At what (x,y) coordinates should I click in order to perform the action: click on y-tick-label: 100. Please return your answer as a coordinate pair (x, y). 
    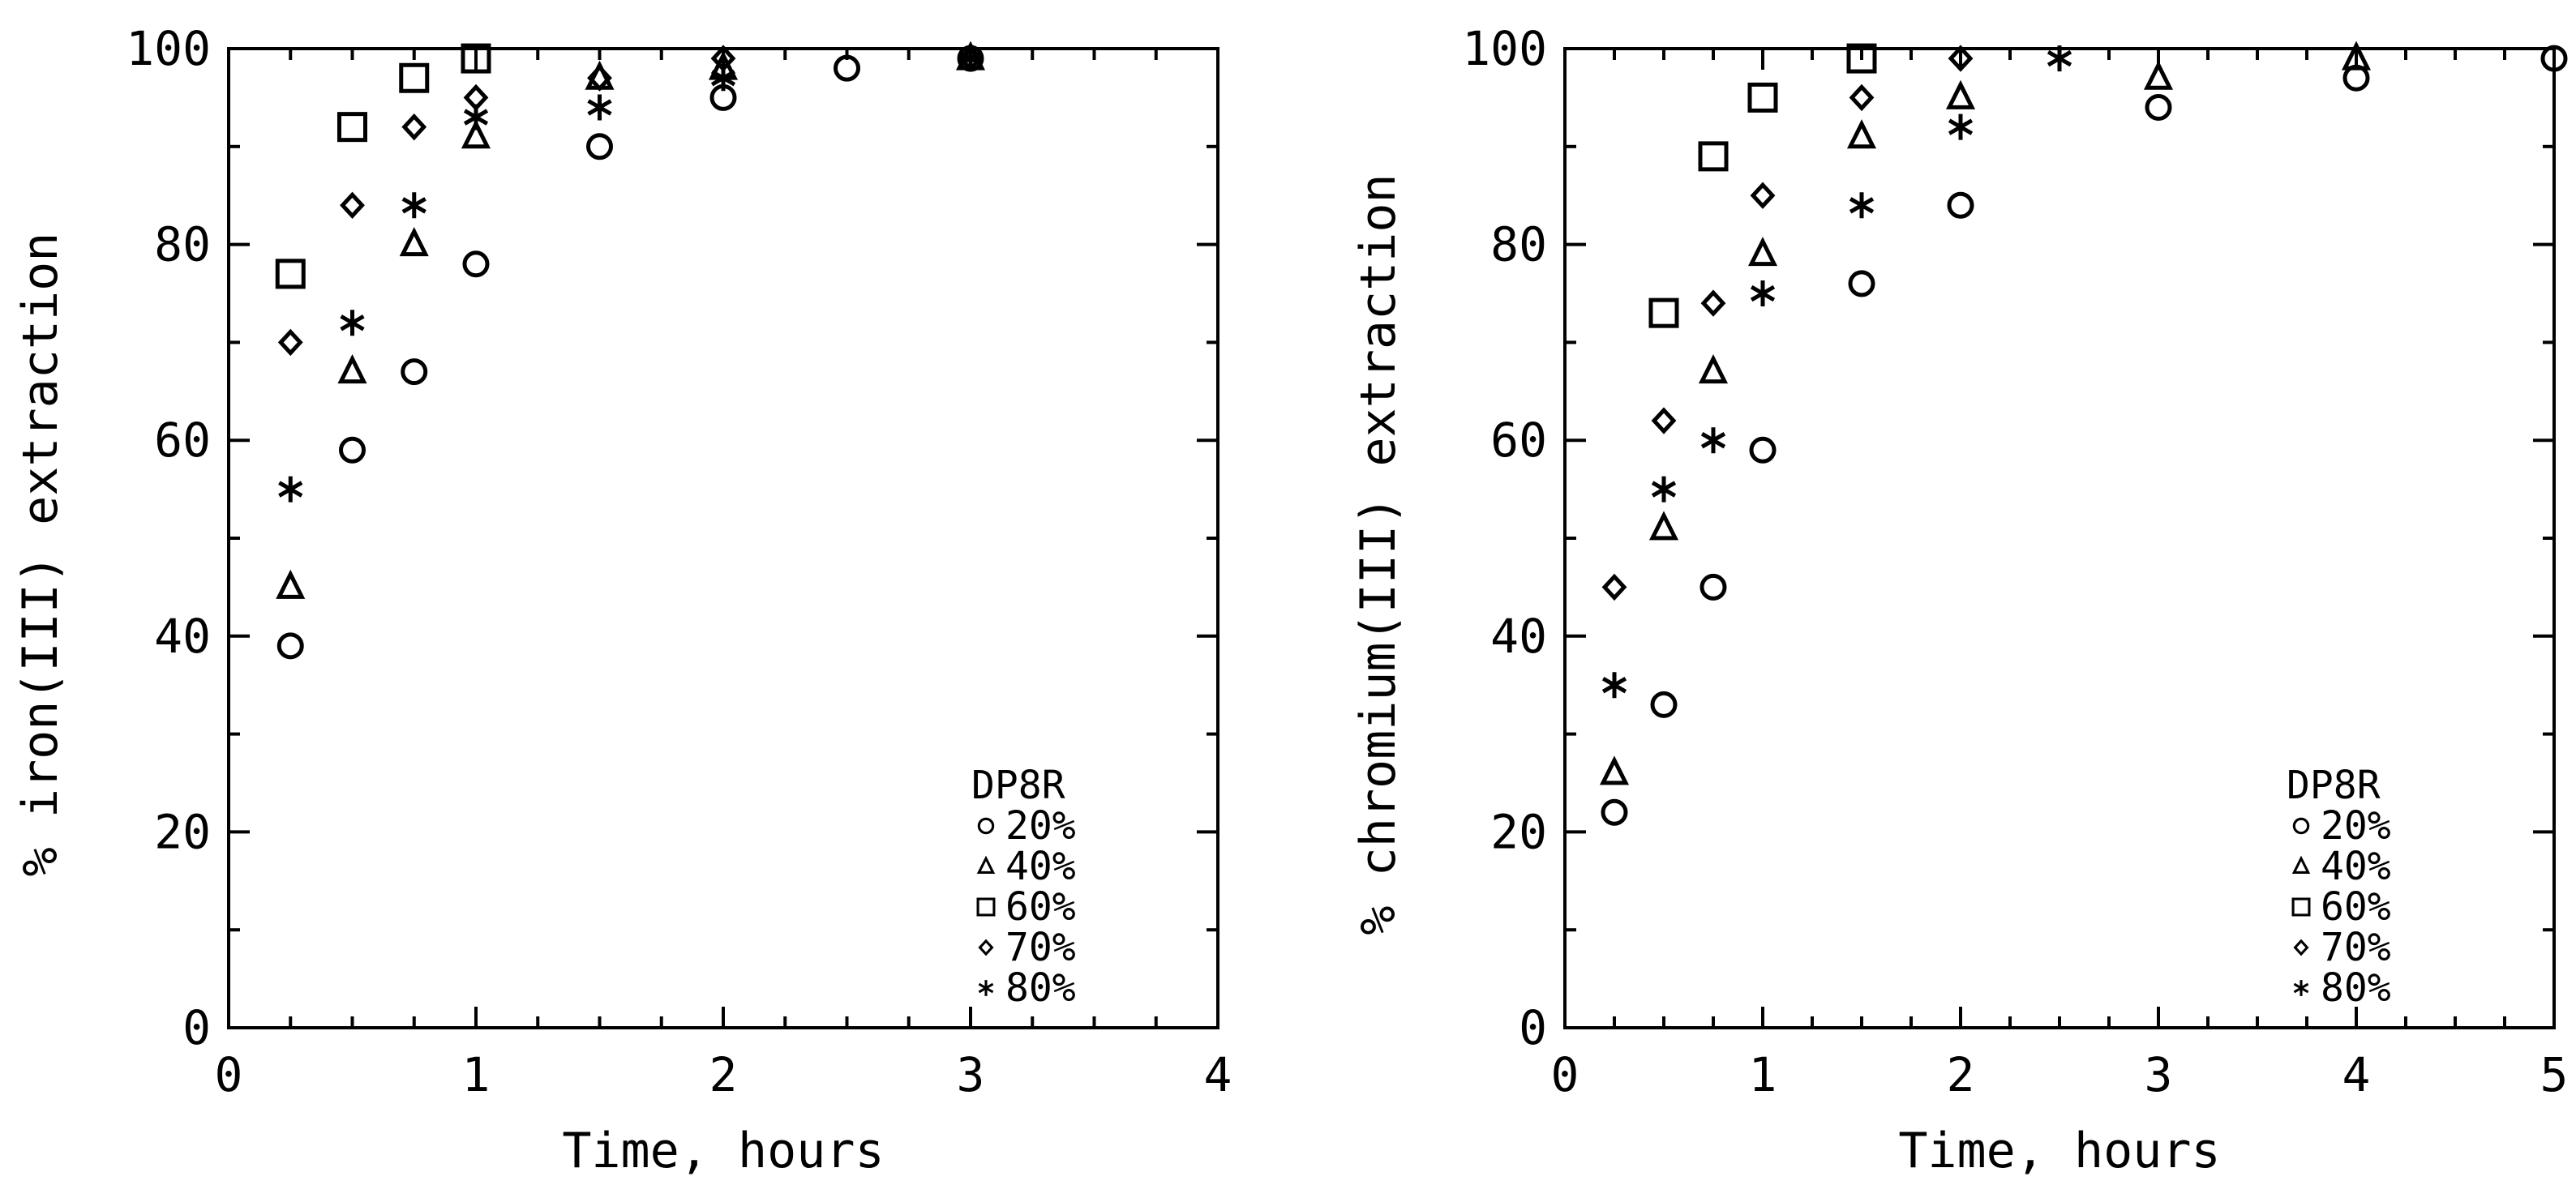
    Looking at the image, I should click on (168, 48).